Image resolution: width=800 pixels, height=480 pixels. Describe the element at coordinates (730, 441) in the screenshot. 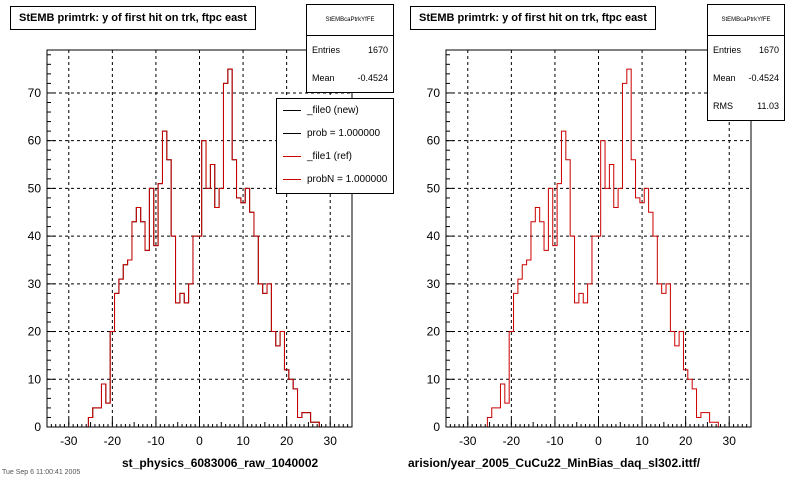

I see `right-x-tick-label: 30` at that location.